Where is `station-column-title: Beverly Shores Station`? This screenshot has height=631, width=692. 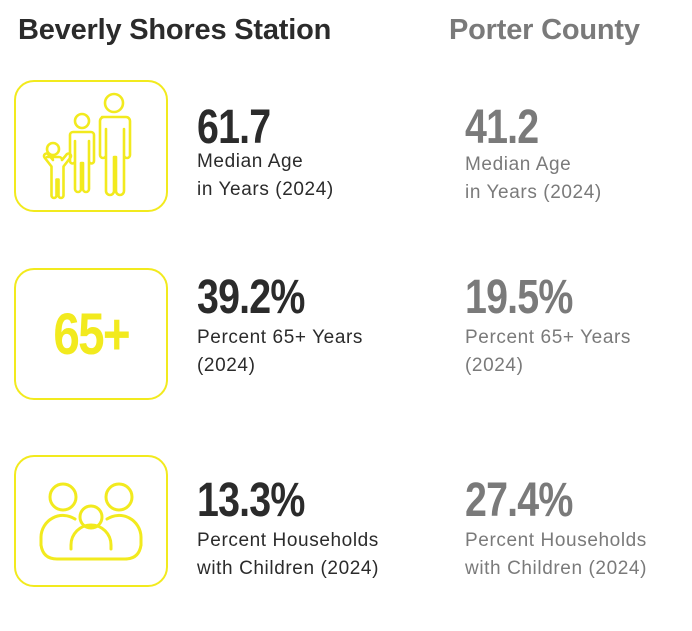
station-column-title: Beverly Shores Station is located at coordinates (175, 30).